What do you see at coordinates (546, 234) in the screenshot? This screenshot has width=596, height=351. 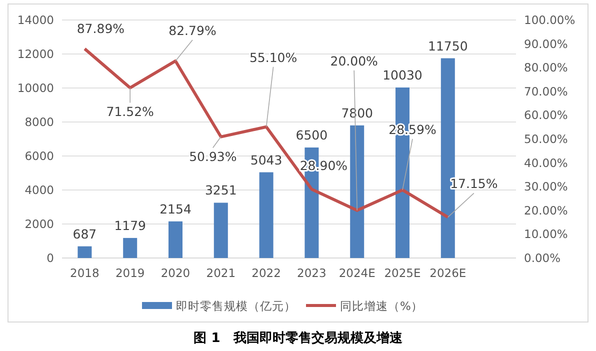 I see `y2-tick-label: 10.00%` at bounding box center [546, 234].